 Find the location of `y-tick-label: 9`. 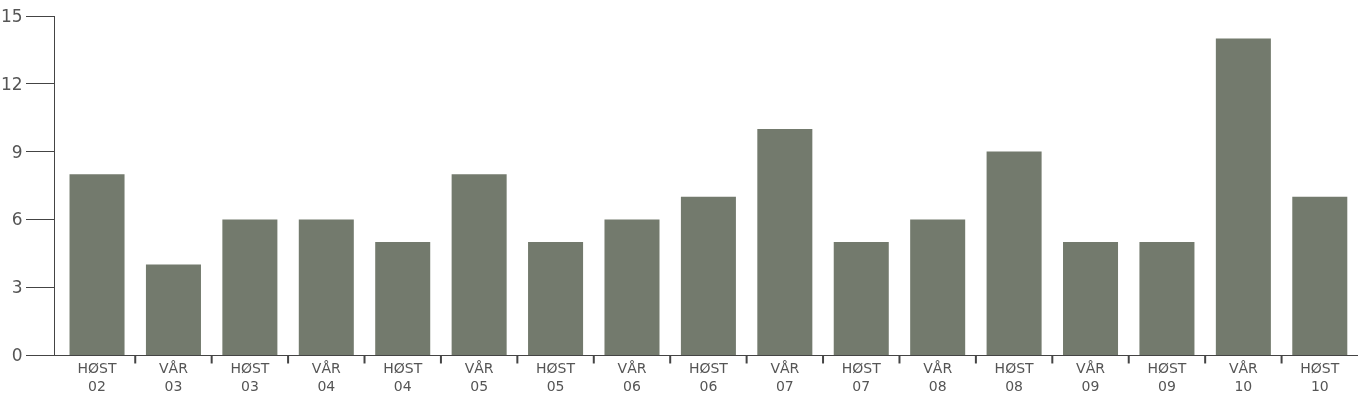

y-tick-label: 9 is located at coordinates (17, 151).